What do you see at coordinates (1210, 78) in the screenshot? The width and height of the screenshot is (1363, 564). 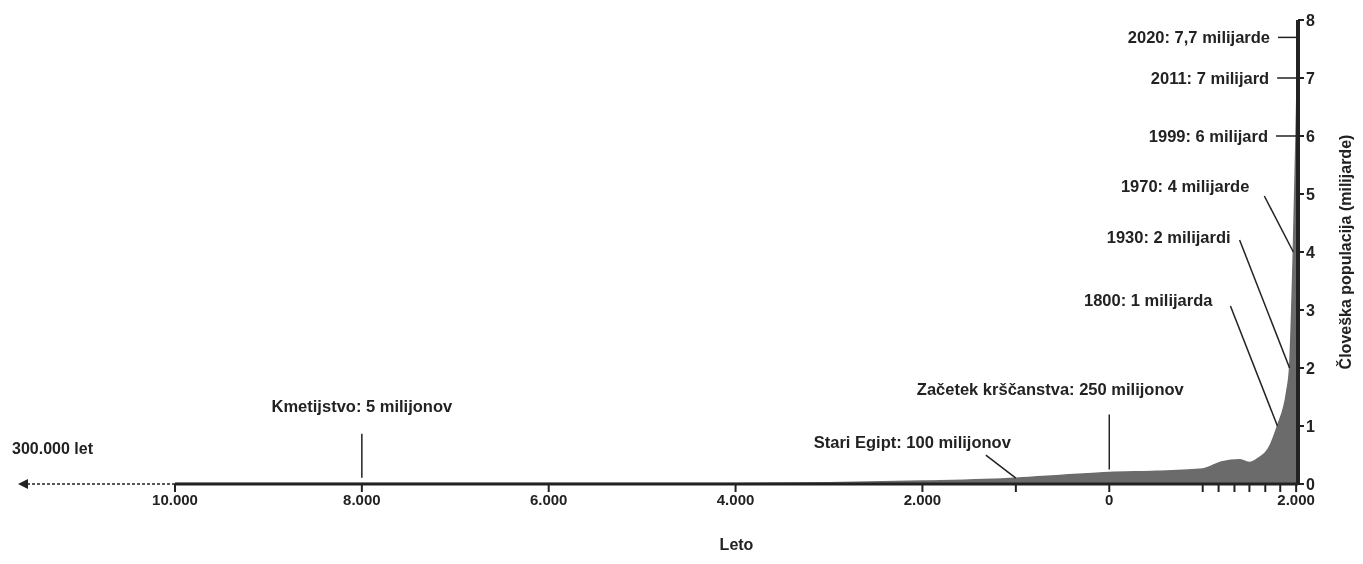 I see `annotation: 2011: 7 milijard` at bounding box center [1210, 78].